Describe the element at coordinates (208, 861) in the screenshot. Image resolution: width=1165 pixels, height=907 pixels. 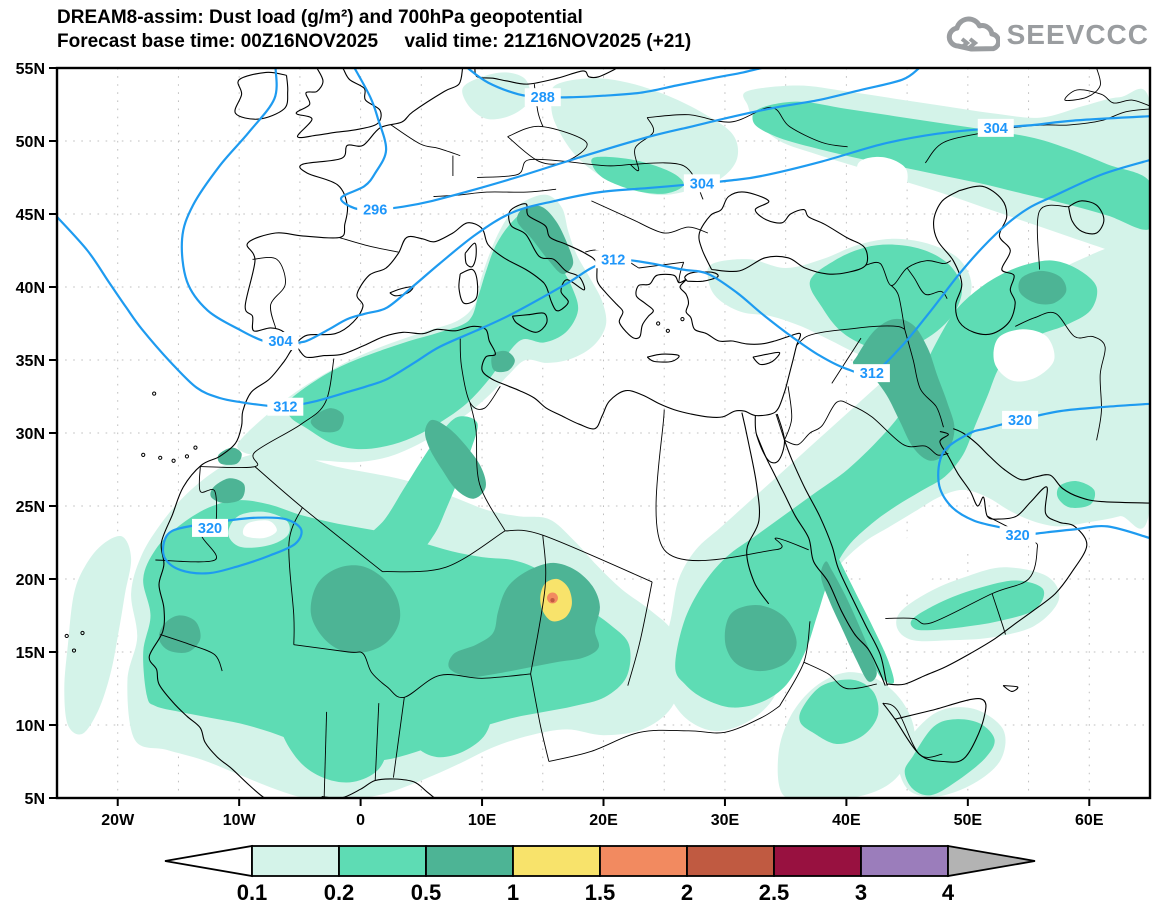
I see `colorbar-under-arrow` at that location.